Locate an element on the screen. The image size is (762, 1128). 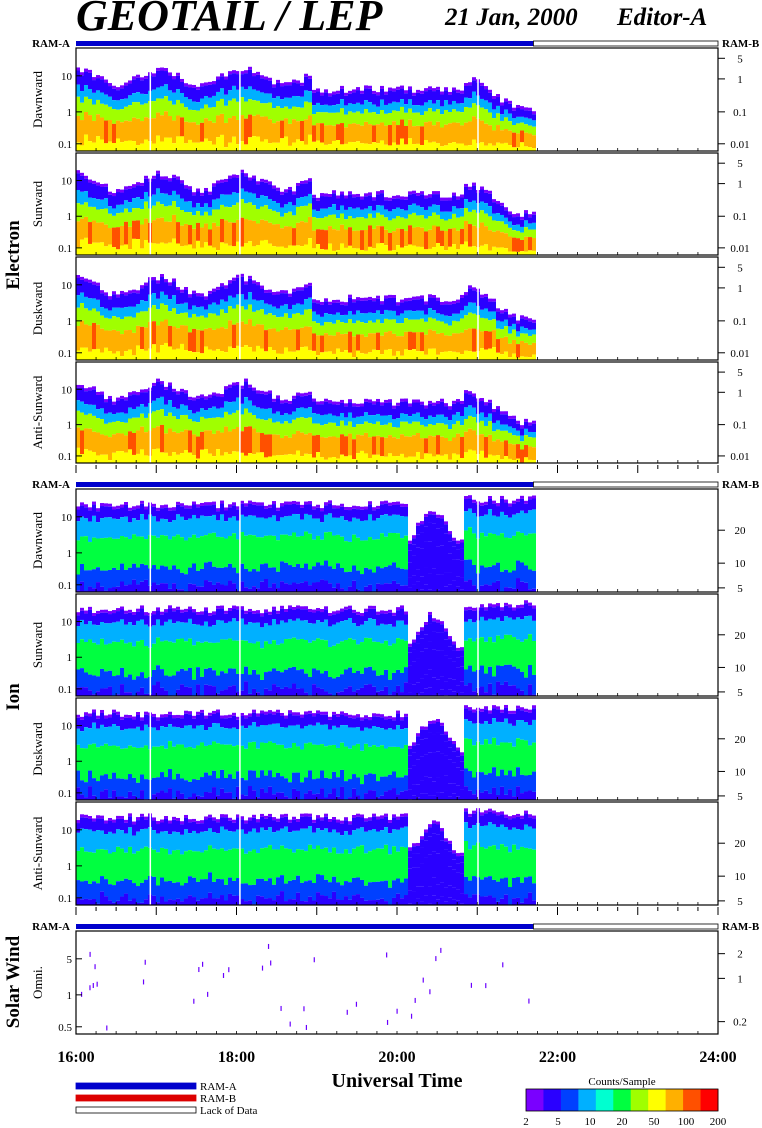
left-tick-label: 10 is located at coordinates (67, 286).